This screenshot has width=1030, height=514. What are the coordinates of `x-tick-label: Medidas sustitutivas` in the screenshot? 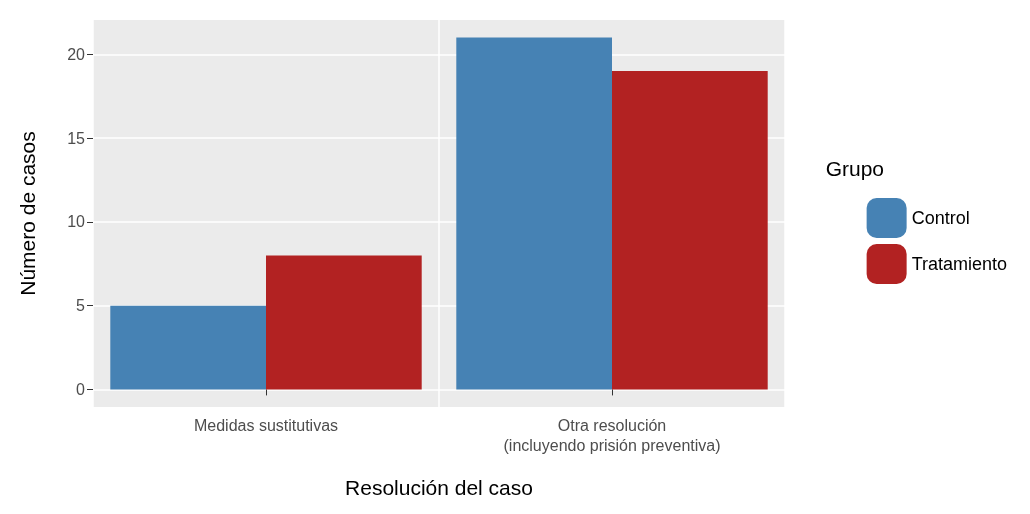 It's located at (266, 425).